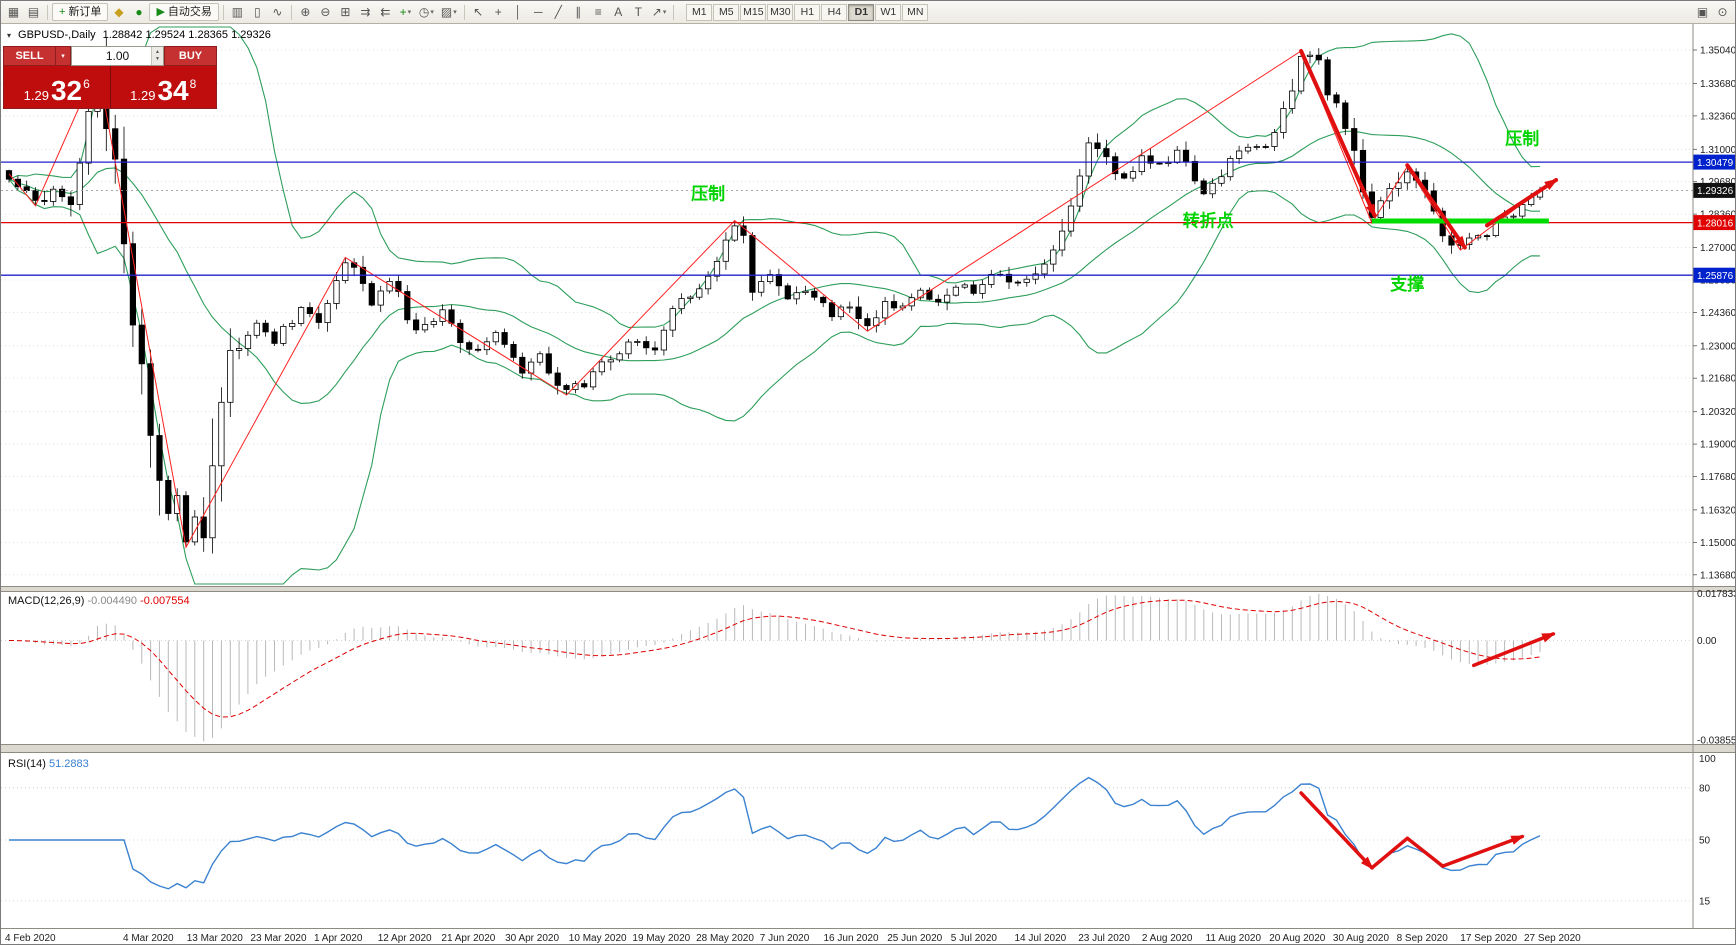 Image resolution: width=1736 pixels, height=945 pixels. I want to click on svg-text: 23 Mar 2020, so click(278, 938).